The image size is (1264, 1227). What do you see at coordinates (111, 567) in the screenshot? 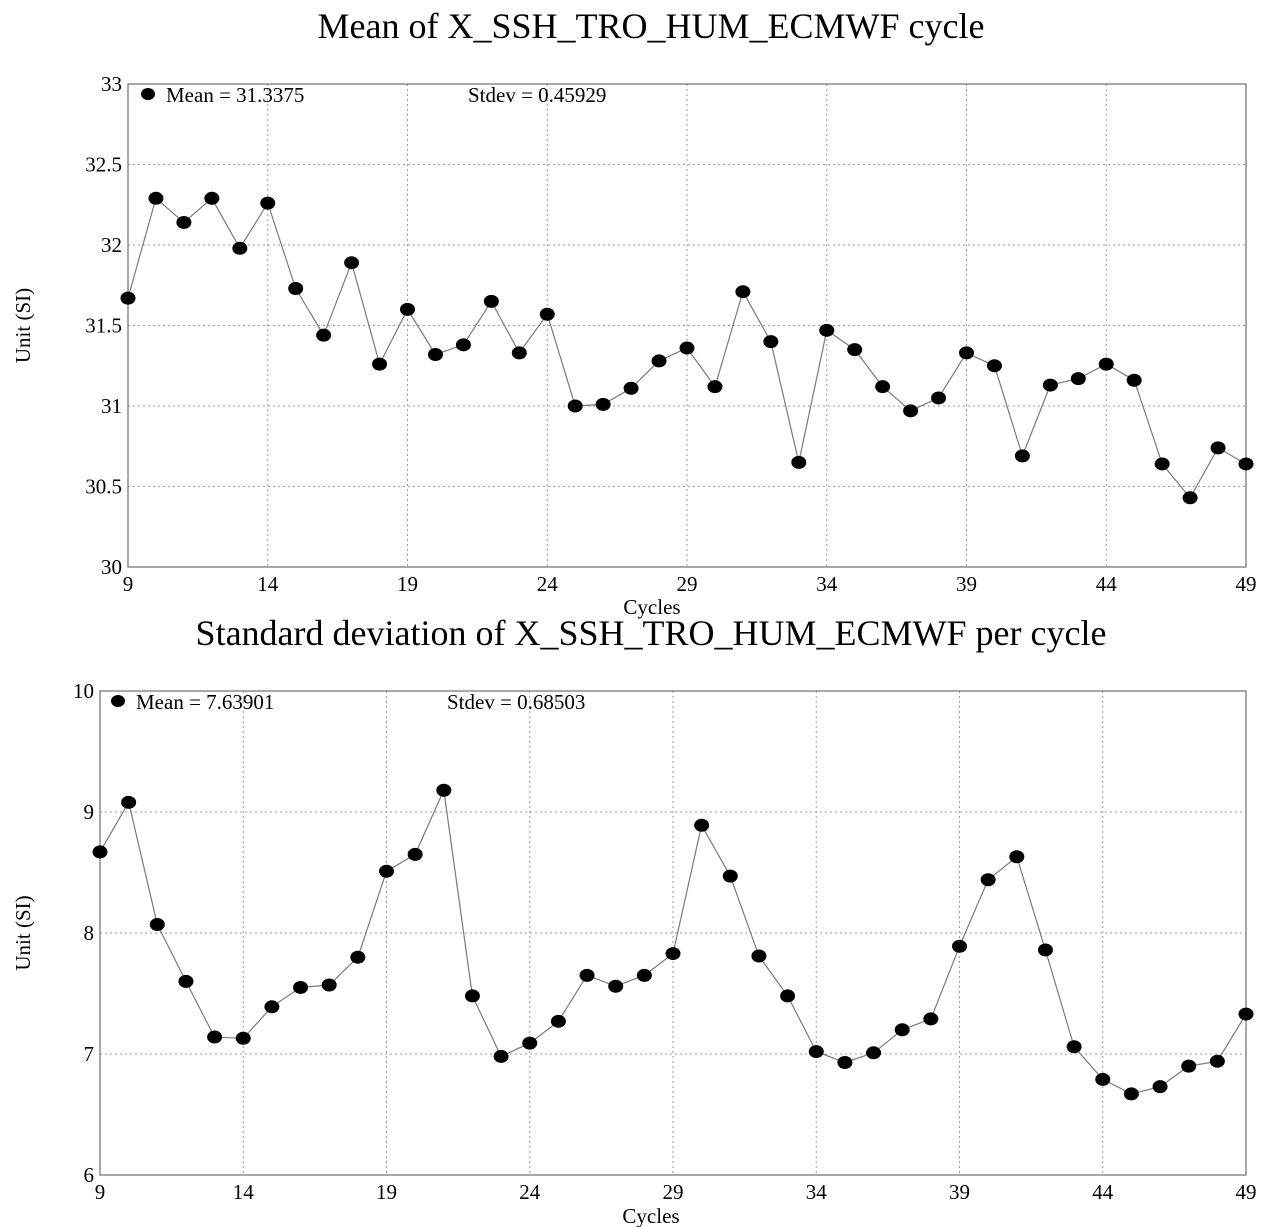
I see `y-tick-label: 30` at bounding box center [111, 567].